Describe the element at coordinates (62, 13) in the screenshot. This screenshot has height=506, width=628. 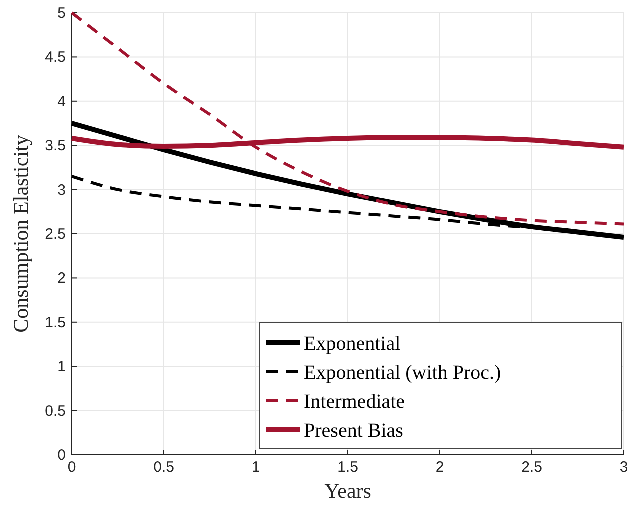
I see `y-tick-label: 5` at that location.